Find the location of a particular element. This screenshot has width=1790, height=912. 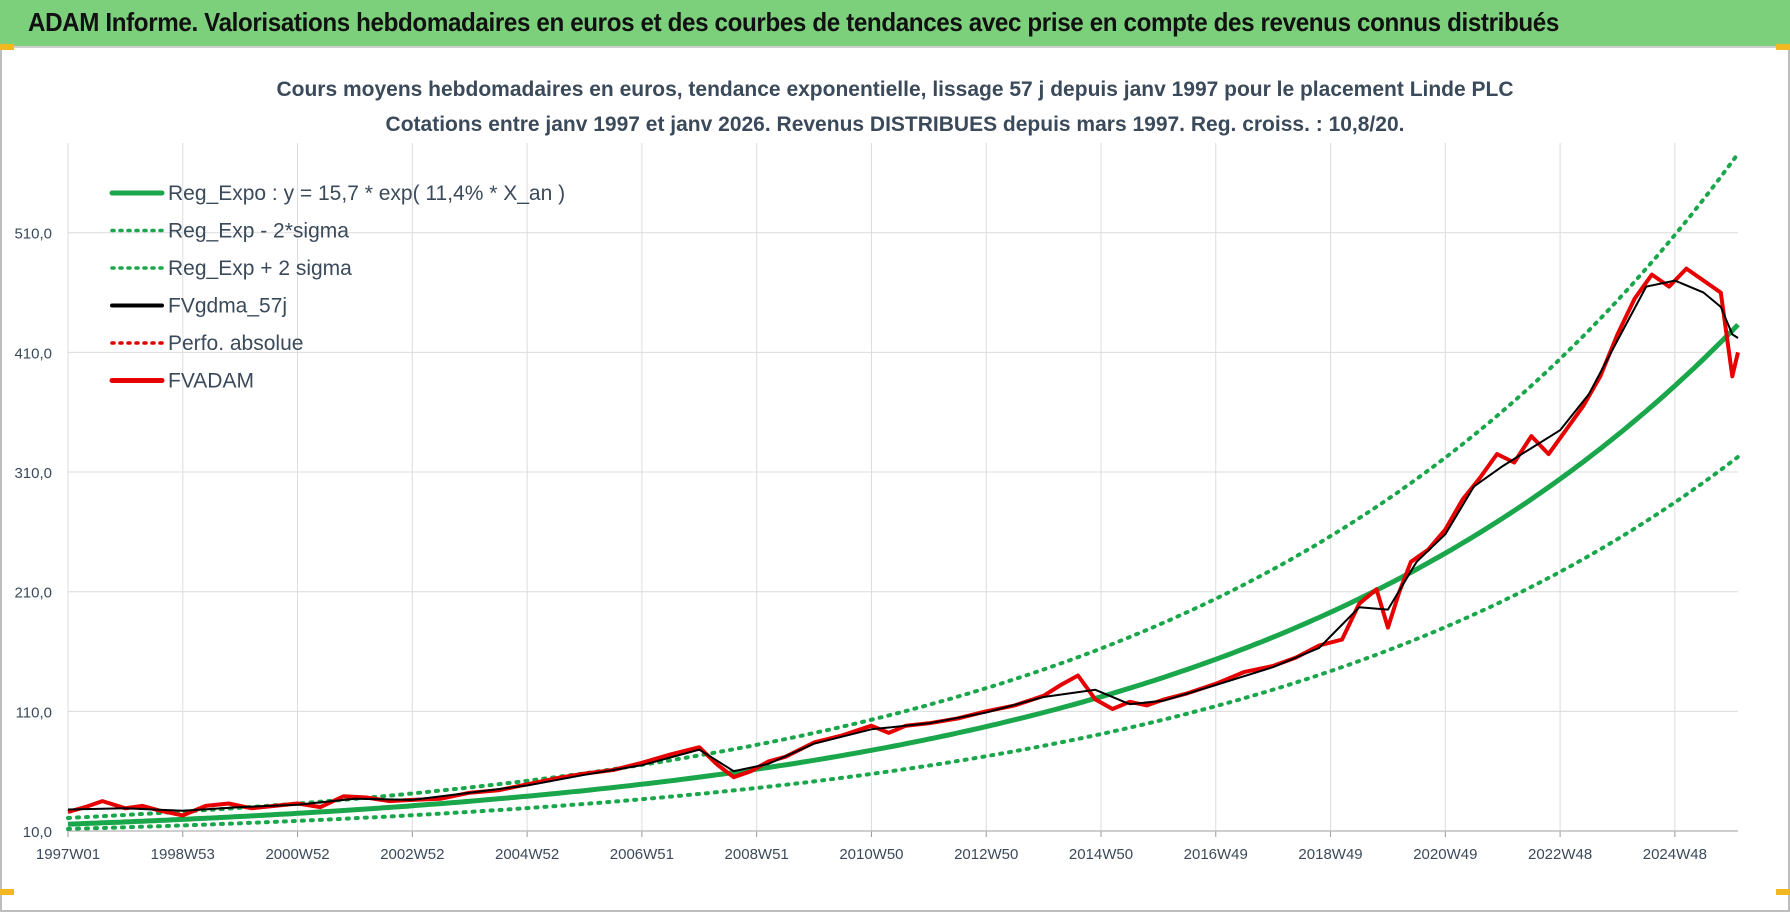

x-tick-label: 2018W49 is located at coordinates (1330, 854).